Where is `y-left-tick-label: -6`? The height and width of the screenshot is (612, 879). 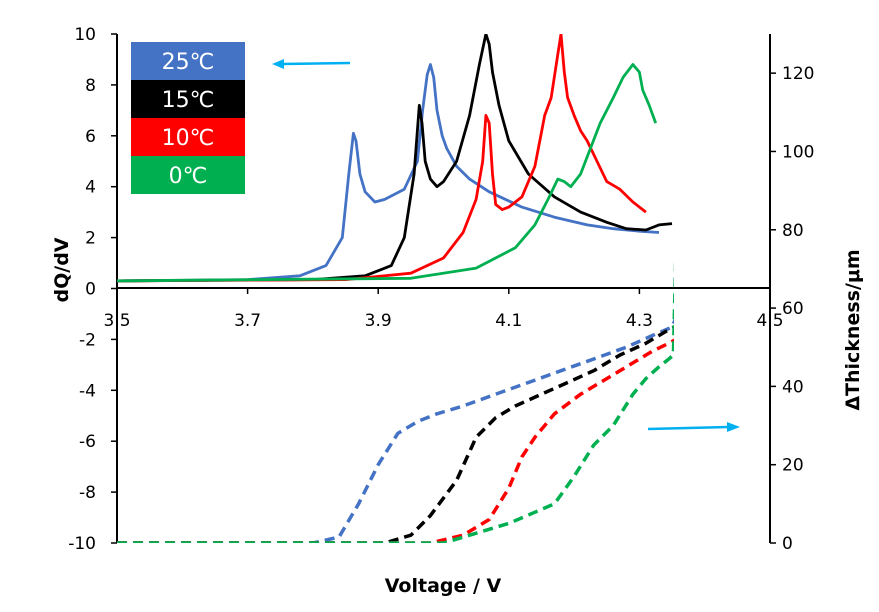
y-left-tick-label: -6 is located at coordinates (87, 442).